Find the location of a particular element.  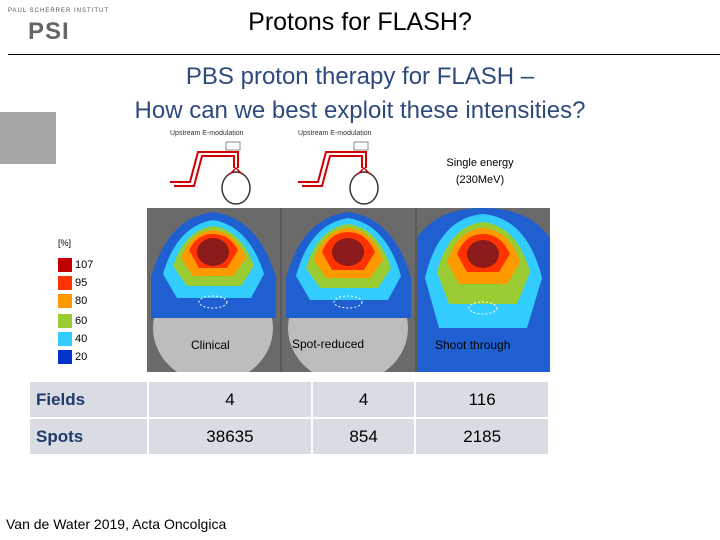

beam-diagram-2: Upstream E-modulation is located at coordinates (338, 169).